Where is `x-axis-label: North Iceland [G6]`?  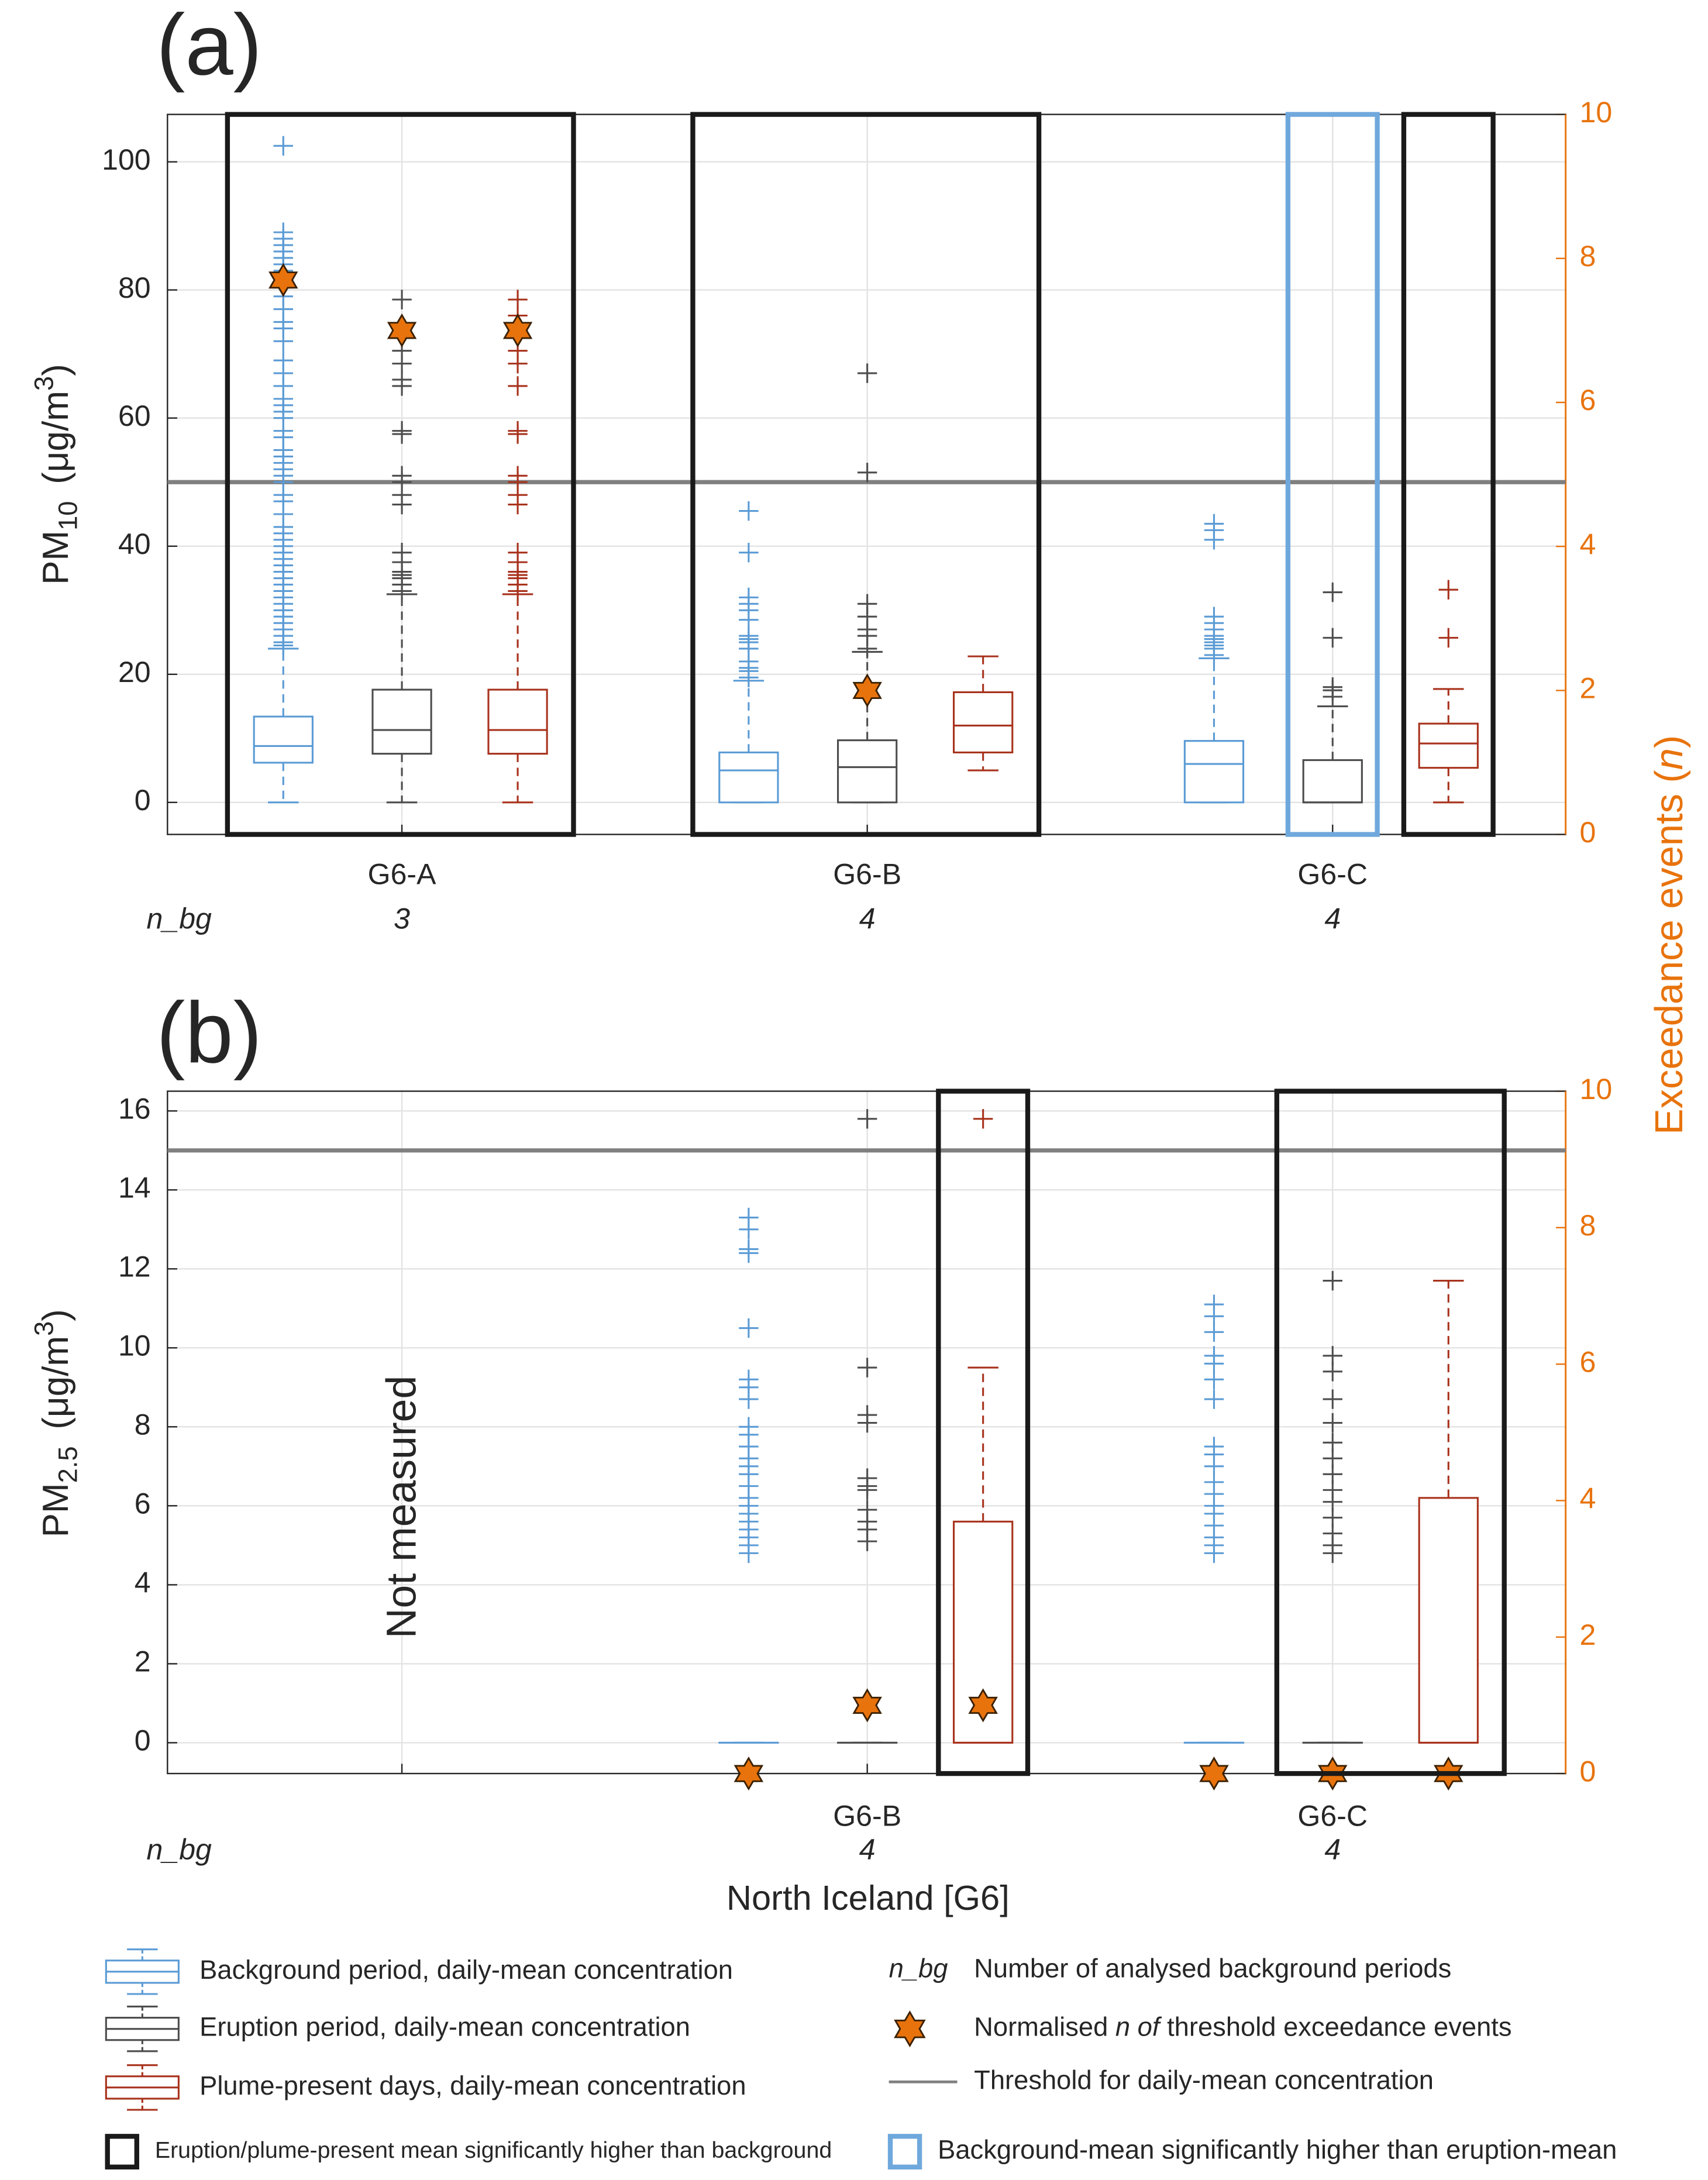 x-axis-label: North Iceland [G6] is located at coordinates (868, 1897).